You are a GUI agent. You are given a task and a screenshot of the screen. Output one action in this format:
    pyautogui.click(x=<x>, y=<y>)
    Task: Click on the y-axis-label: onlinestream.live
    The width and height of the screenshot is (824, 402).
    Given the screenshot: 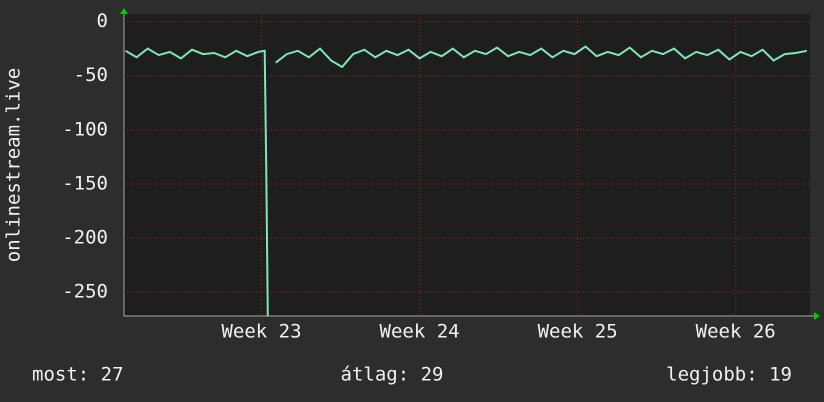 What is the action you would take?
    pyautogui.click(x=14, y=165)
    